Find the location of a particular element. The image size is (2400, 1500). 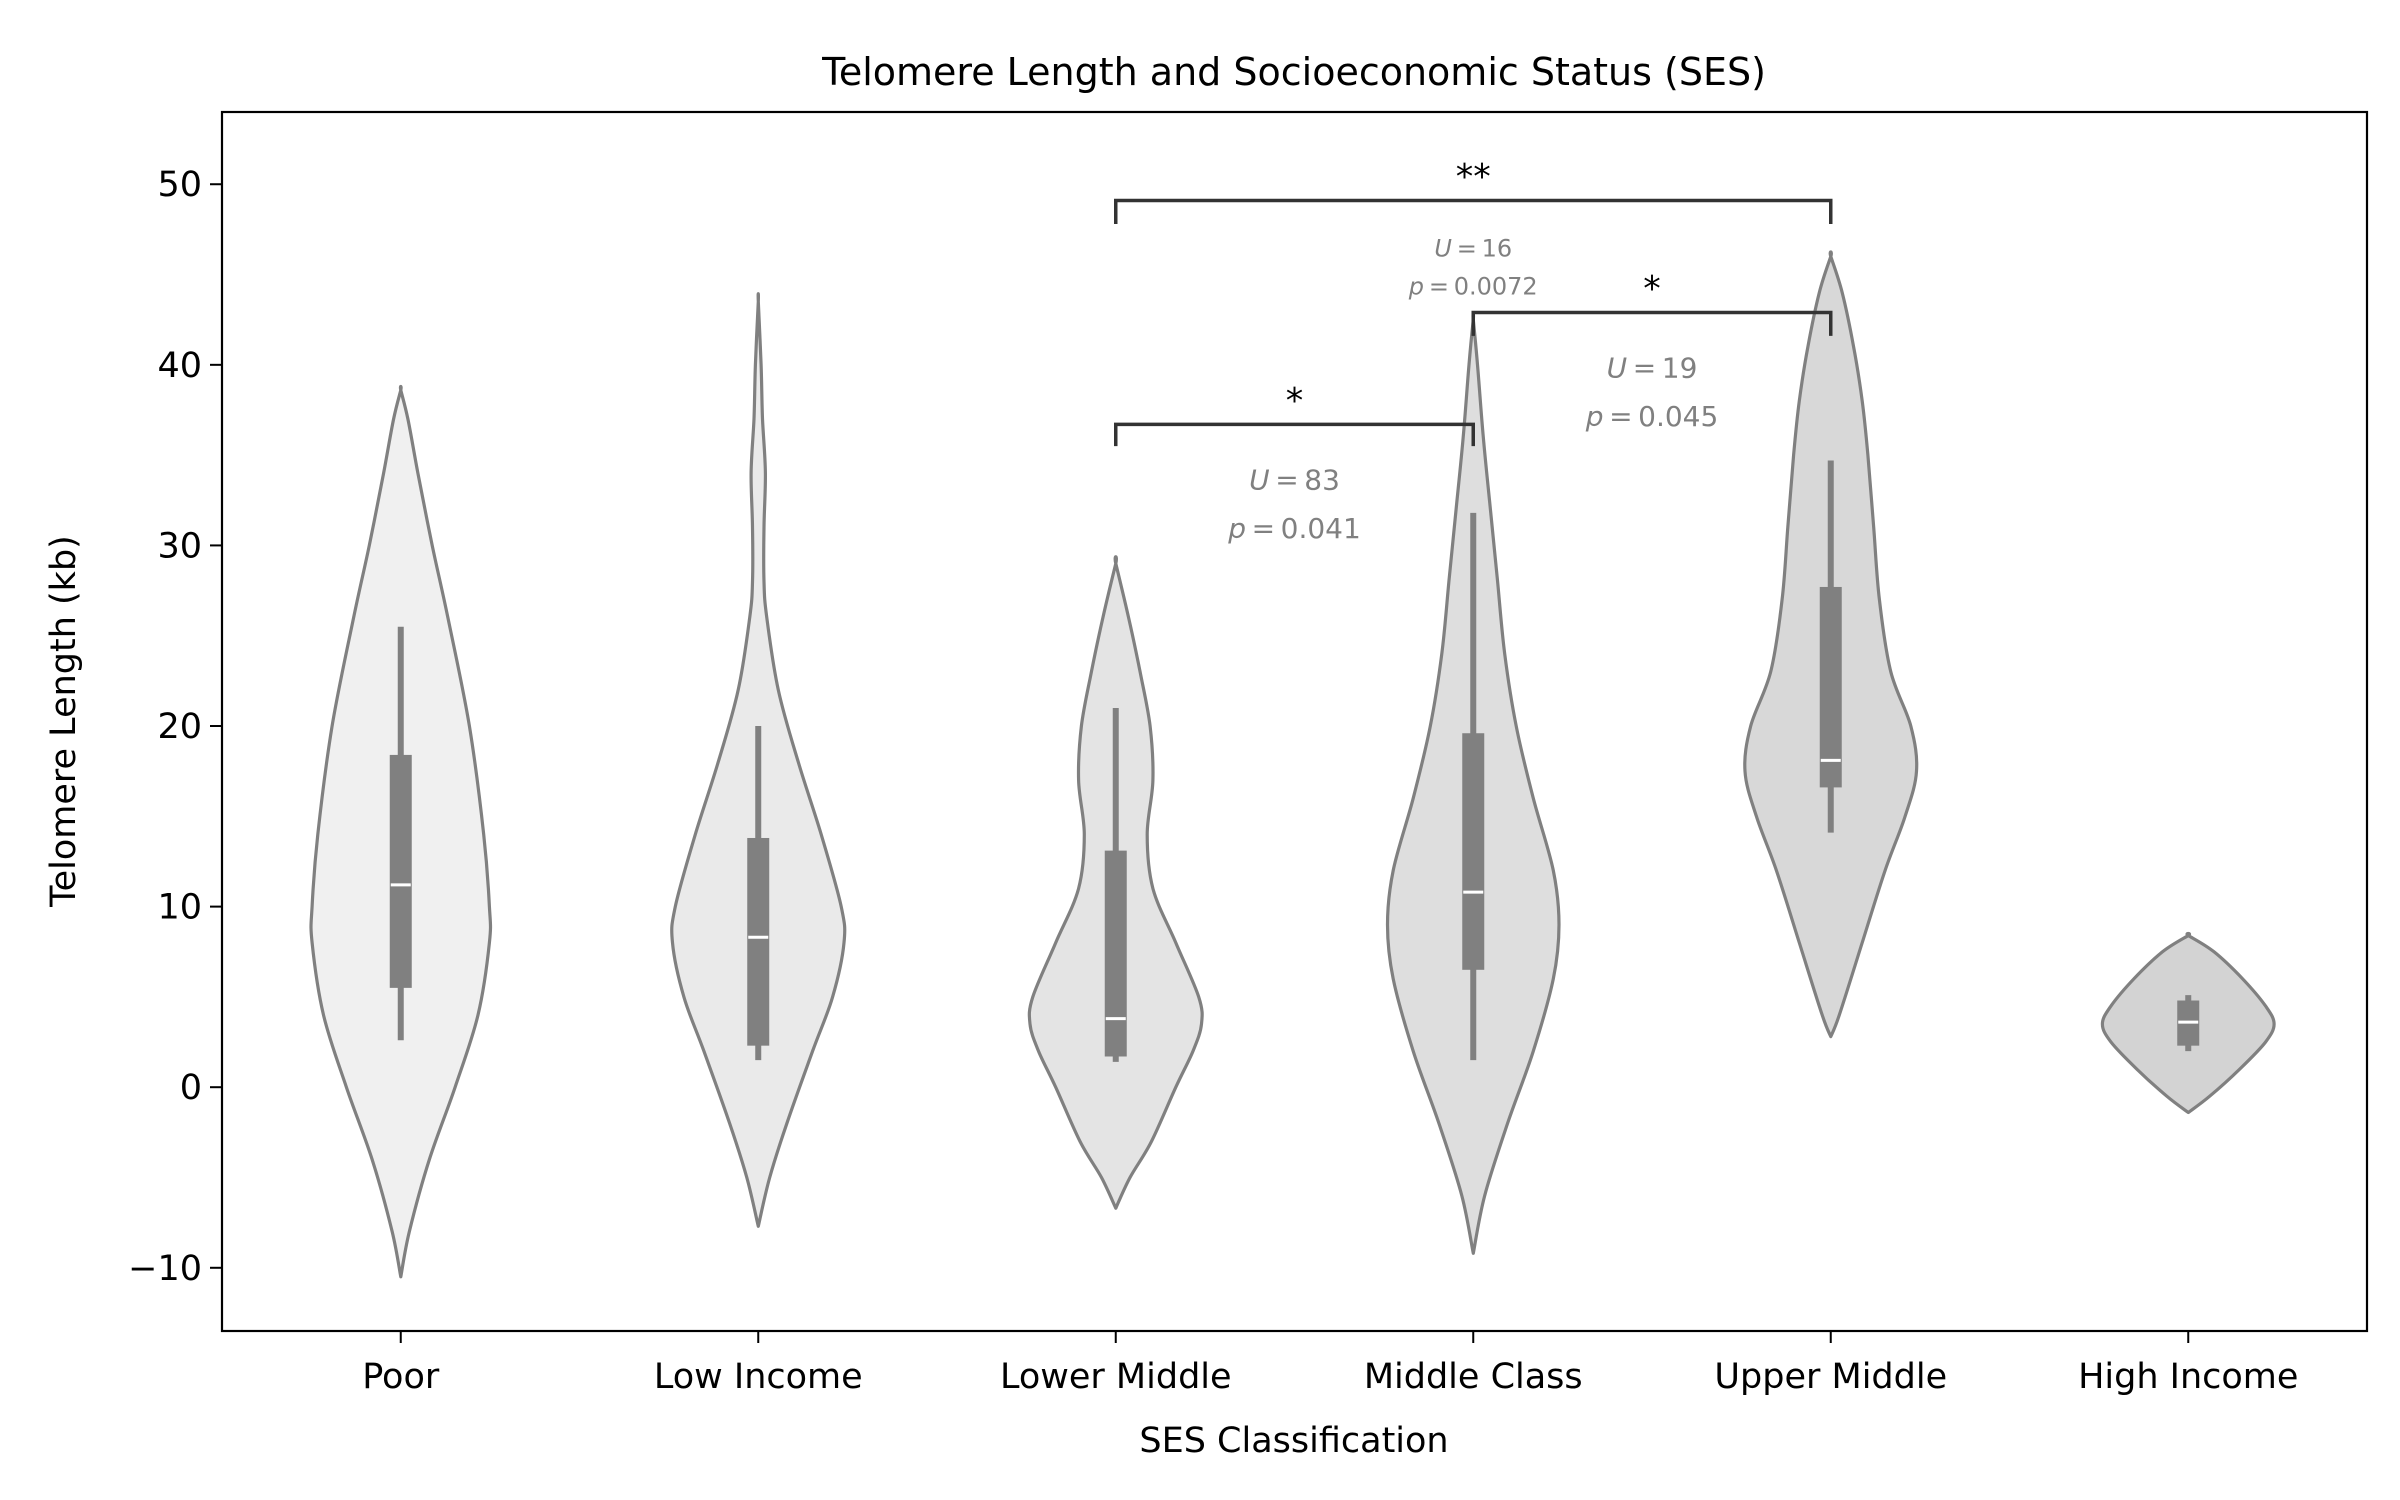

iqr-box-low-income is located at coordinates (758, 941).